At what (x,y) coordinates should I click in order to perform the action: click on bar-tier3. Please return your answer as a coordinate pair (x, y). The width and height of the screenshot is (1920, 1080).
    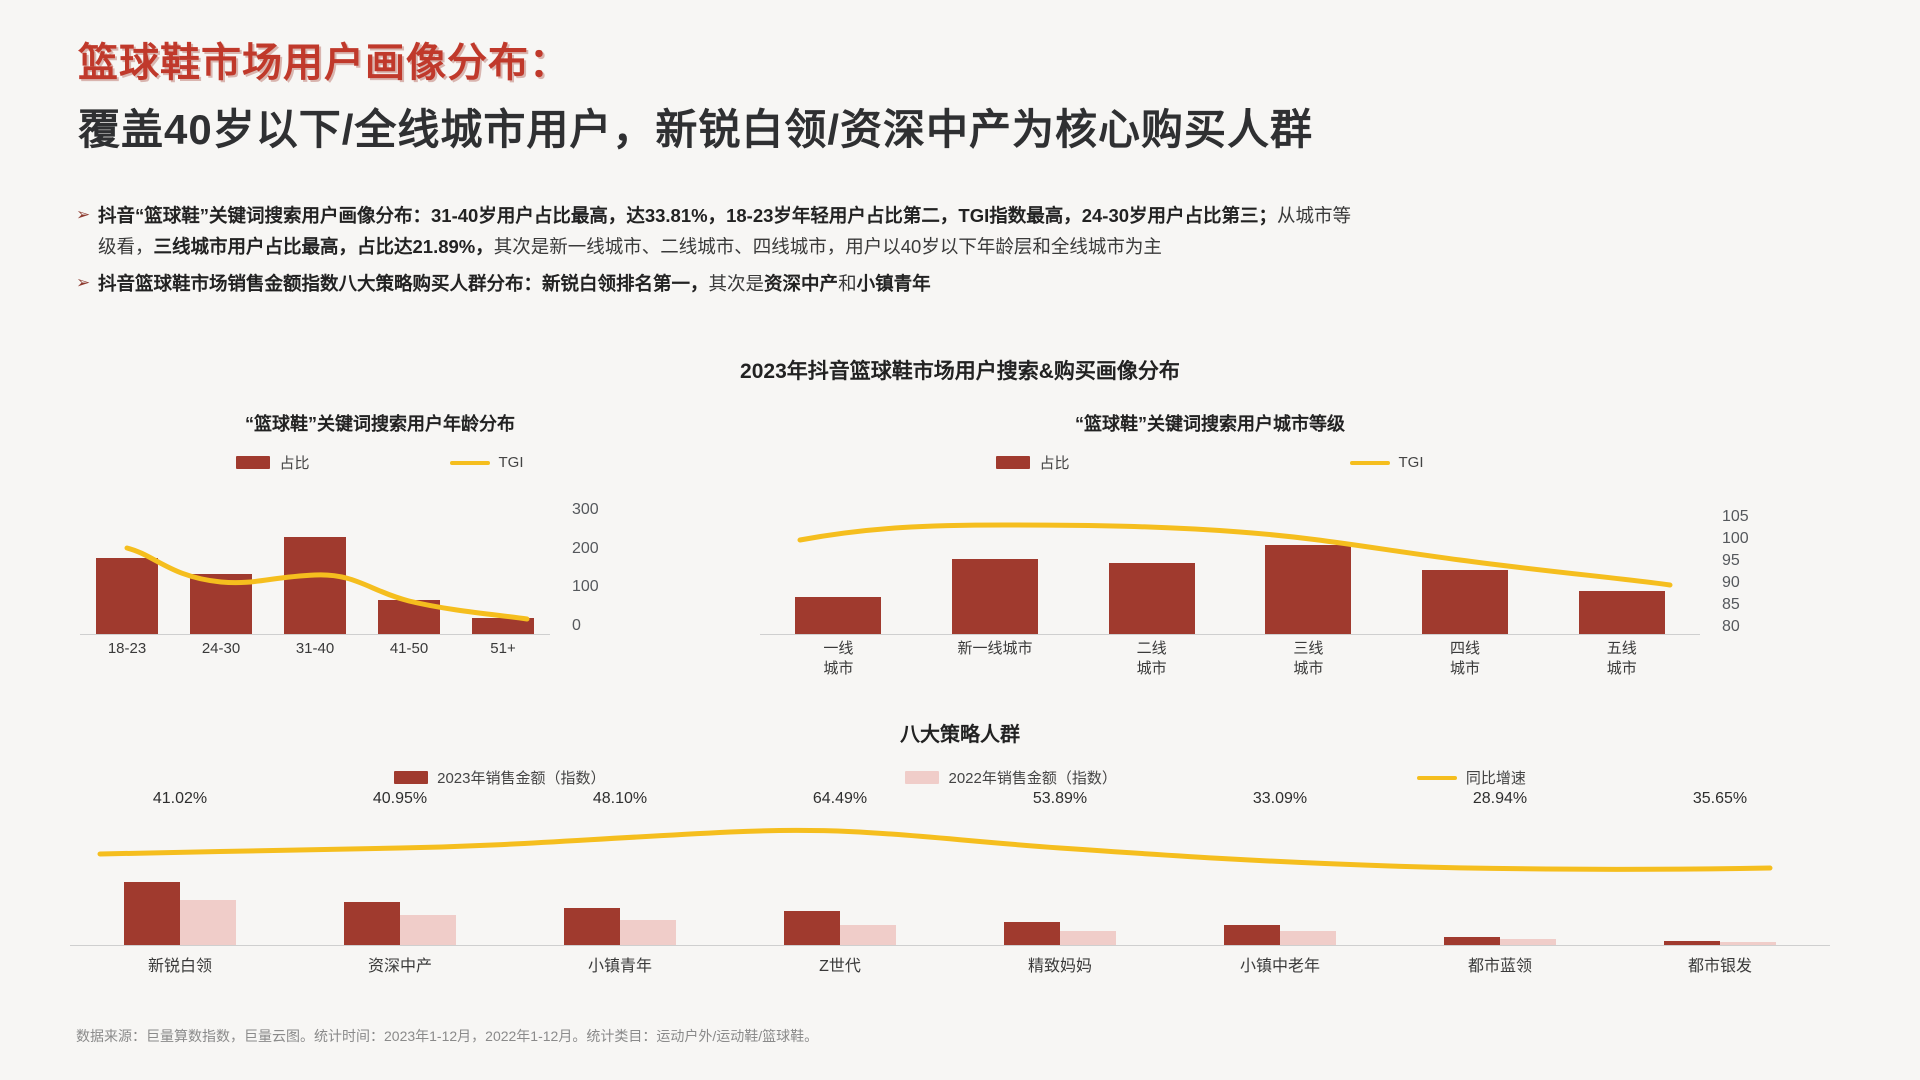
    Looking at the image, I should click on (1308, 590).